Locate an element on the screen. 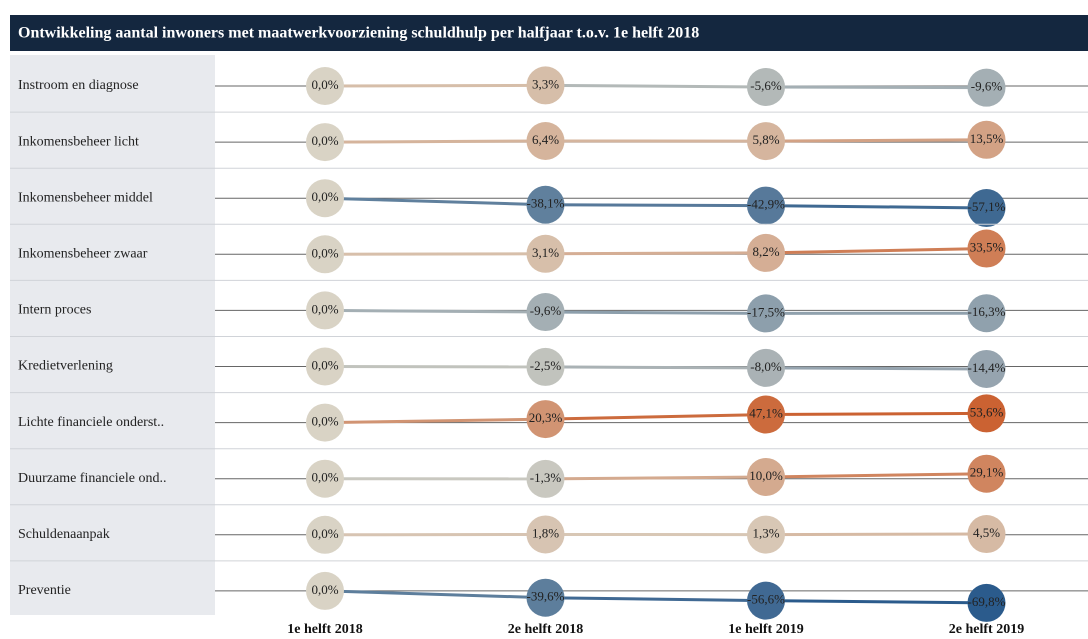  row-label: Inkomensbeheer licht is located at coordinates (78, 141).